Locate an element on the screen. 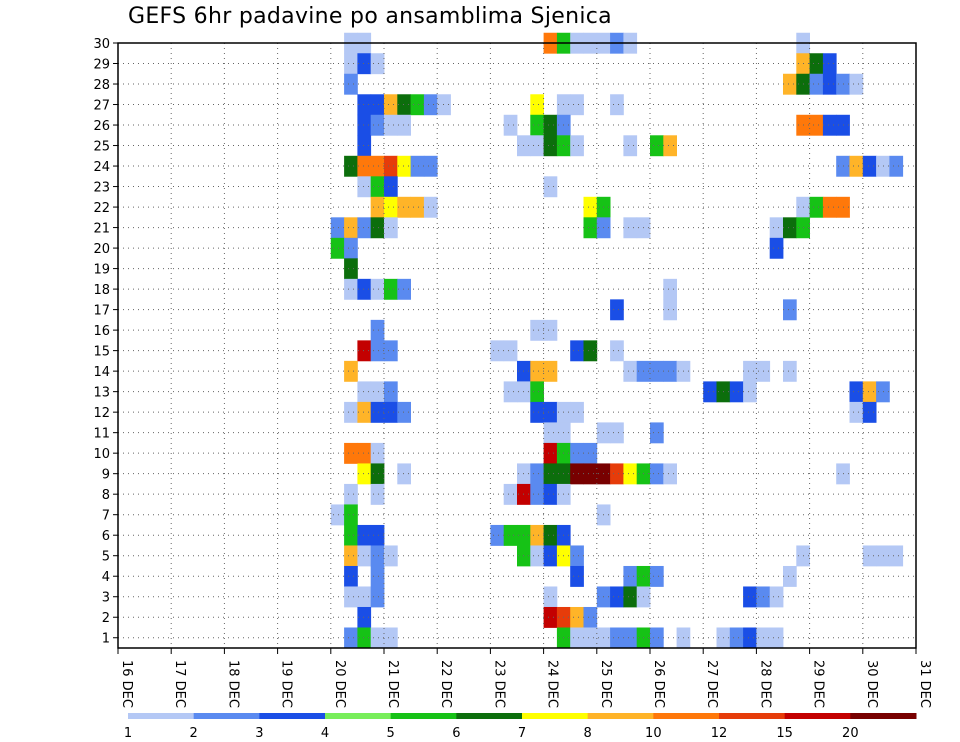 The image size is (960, 742). colorbar-label: 2 is located at coordinates (194, 733).